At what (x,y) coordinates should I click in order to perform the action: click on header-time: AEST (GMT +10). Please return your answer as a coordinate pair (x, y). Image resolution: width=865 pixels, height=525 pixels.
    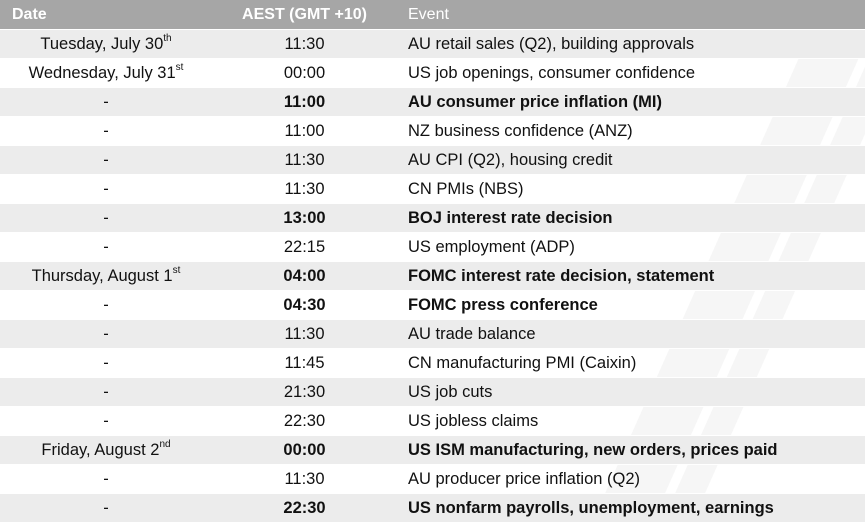
    Looking at the image, I should click on (304, 14).